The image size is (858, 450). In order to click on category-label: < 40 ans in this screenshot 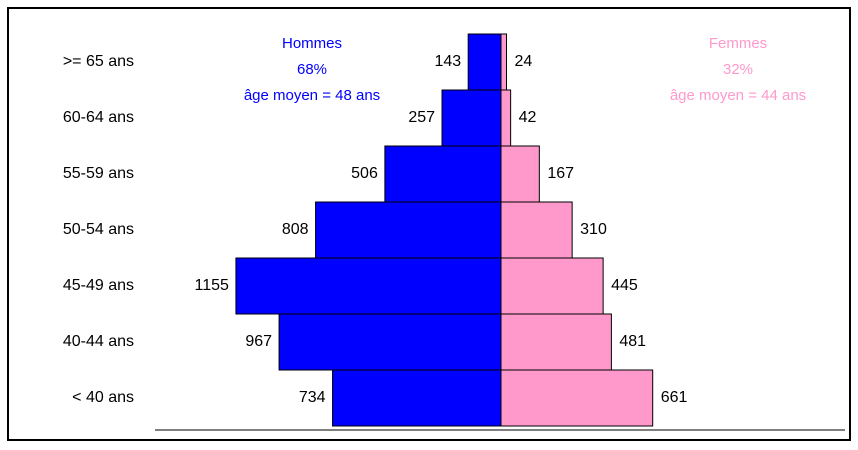, I will do `click(103, 397)`.